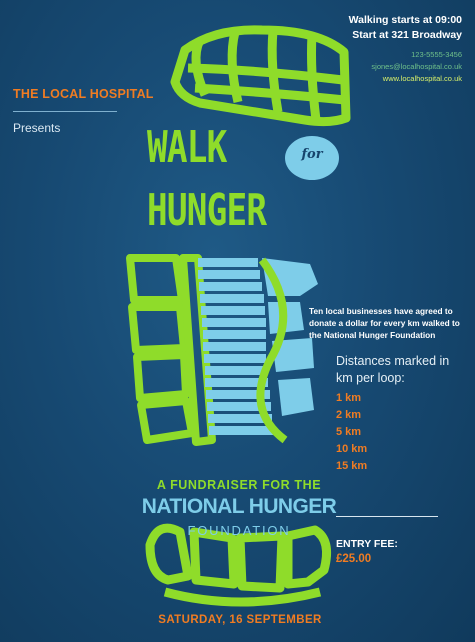 The height and width of the screenshot is (642, 475). Describe the element at coordinates (367, 544) in the screenshot. I see `entry-fee-label: ENTRY FEE:` at that location.